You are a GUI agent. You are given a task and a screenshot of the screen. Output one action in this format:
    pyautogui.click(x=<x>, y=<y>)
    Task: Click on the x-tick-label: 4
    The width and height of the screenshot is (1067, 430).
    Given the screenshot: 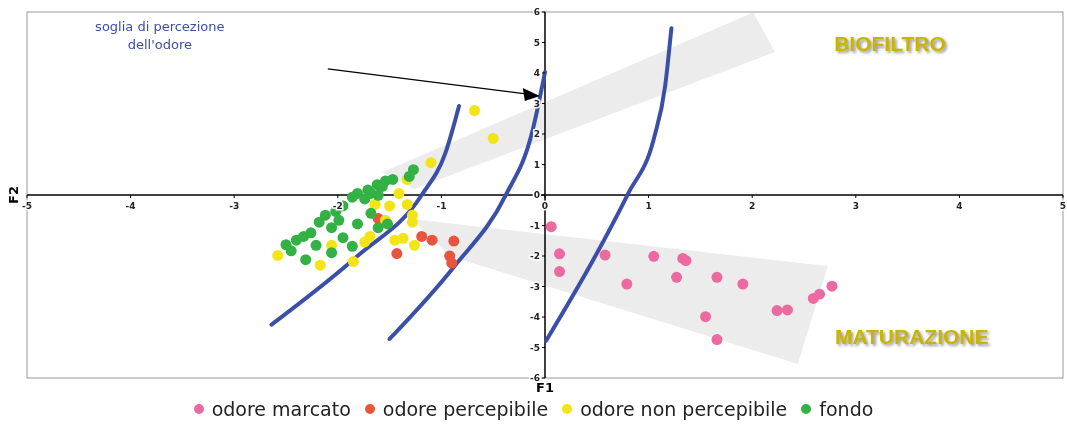 What is the action you would take?
    pyautogui.click(x=959, y=206)
    